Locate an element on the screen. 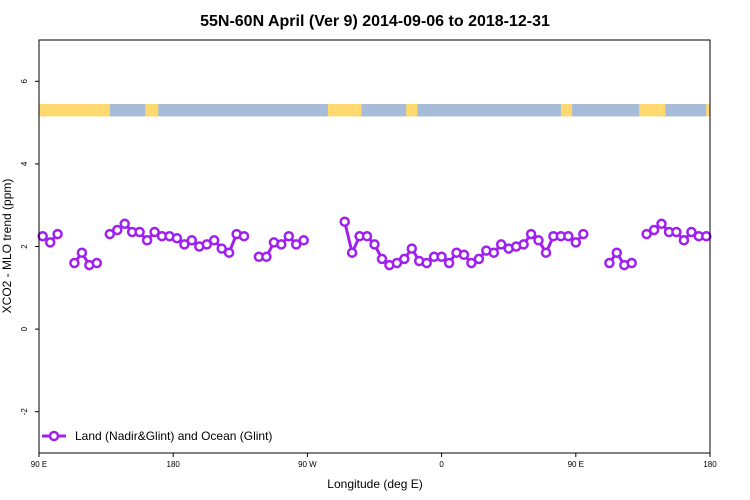  y-tick-label: 2 is located at coordinates (24, 246).